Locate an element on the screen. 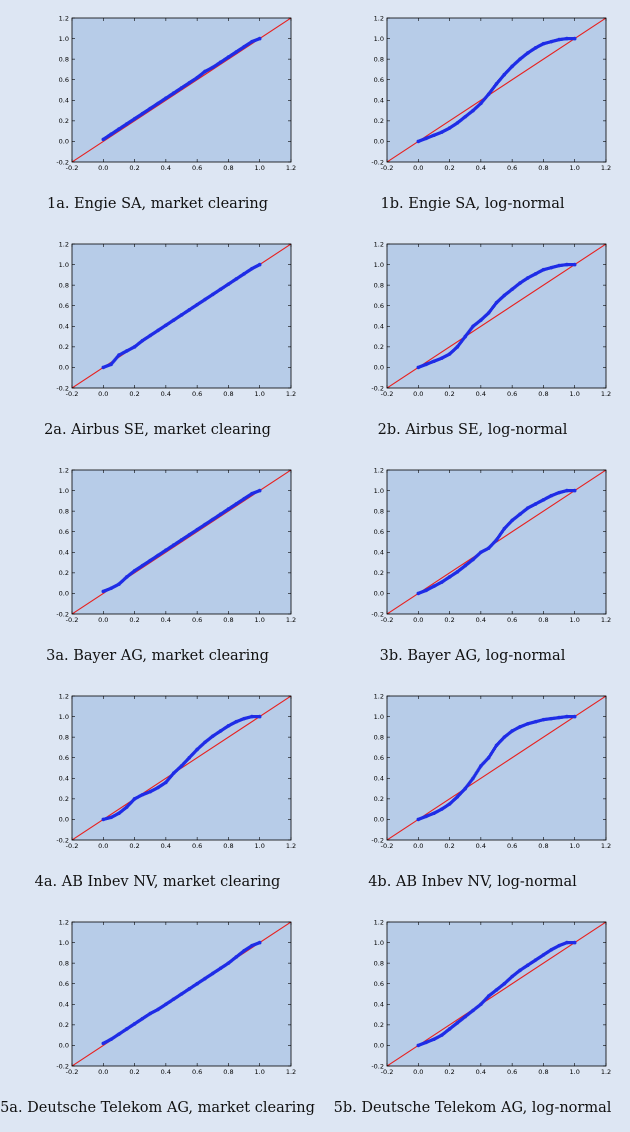  panel-caption: 4b. AB Inbev NV, log-normal is located at coordinates (472, 882).